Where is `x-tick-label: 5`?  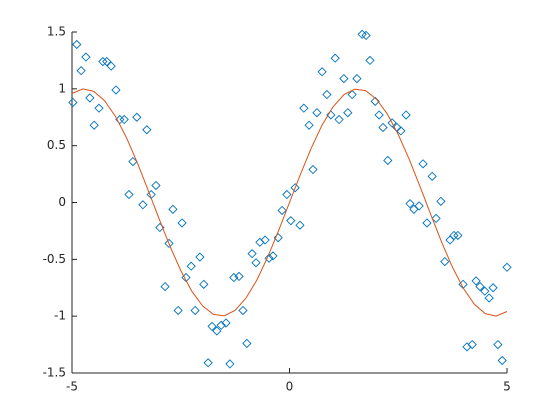 x-tick-label: 5 is located at coordinates (507, 387).